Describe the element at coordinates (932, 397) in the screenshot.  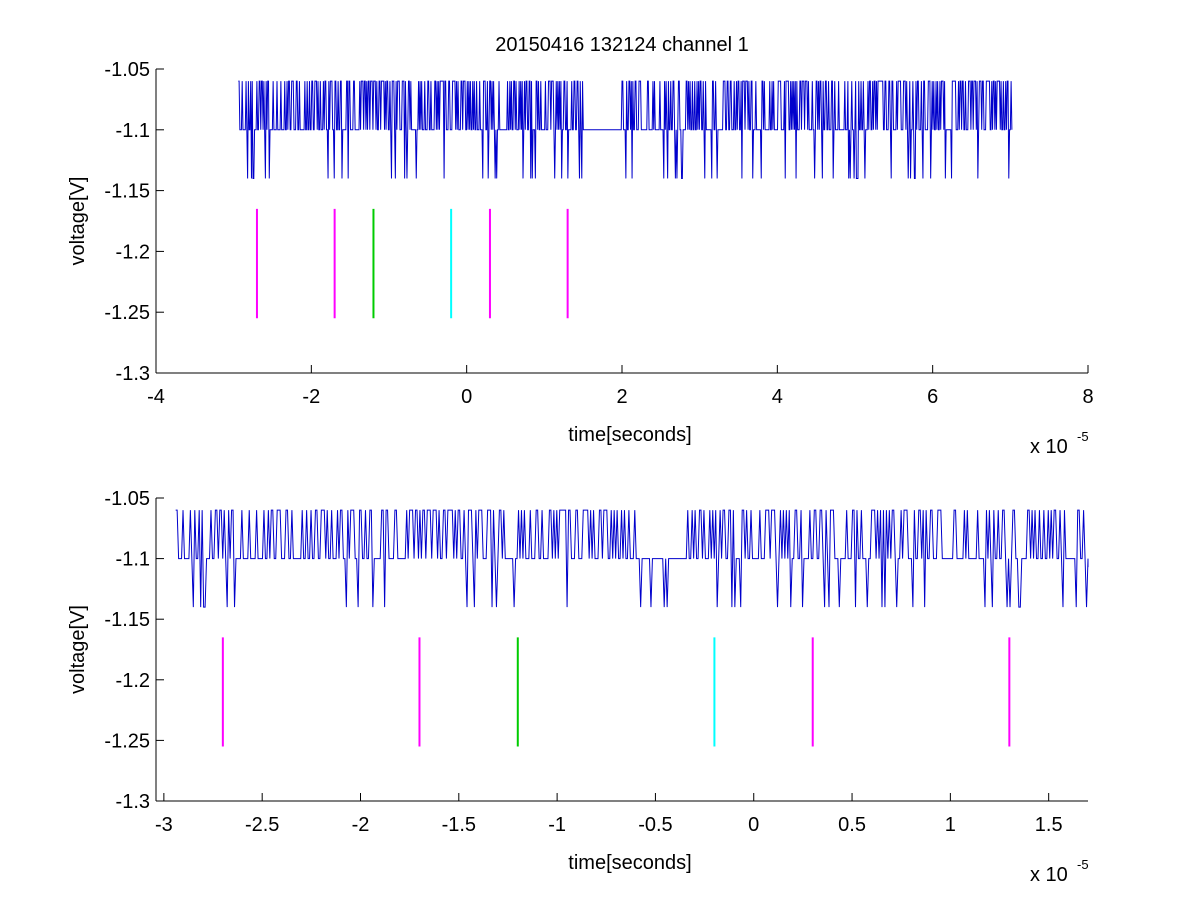
I see `x-tick-label: 6` at that location.